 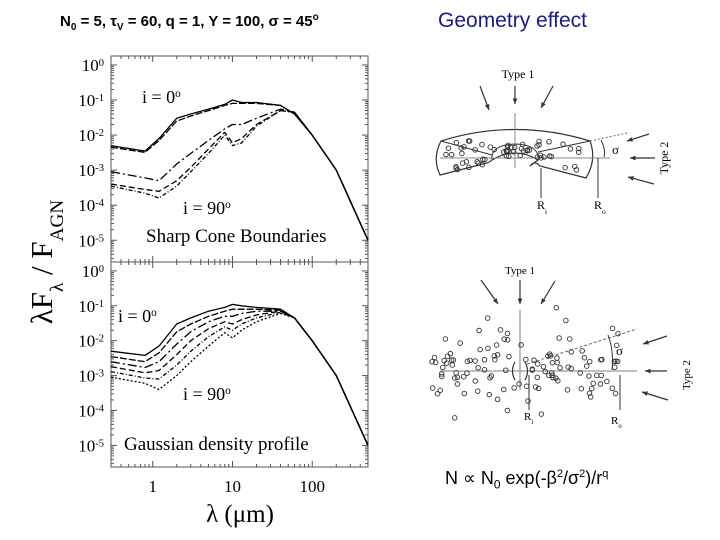 I want to click on label-i-0: i = 0o, so click(x=161, y=97).